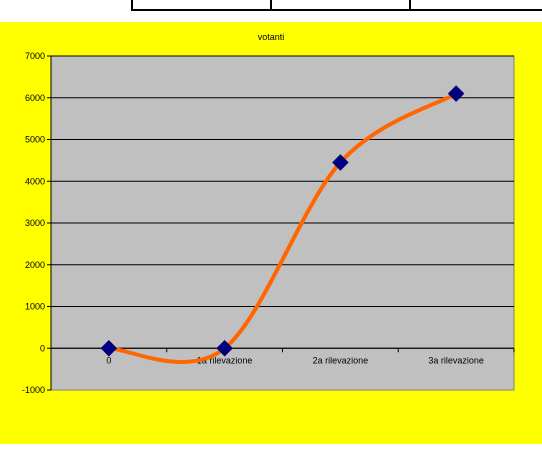  Describe the element at coordinates (271, 5) in the screenshot. I see `header-table-fragment` at that location.